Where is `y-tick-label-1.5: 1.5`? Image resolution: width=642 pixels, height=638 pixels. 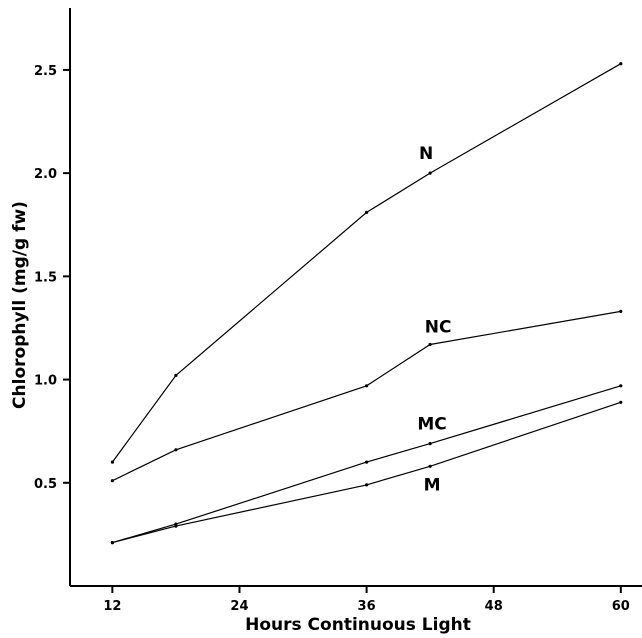 y-tick-label-1.5: 1.5 is located at coordinates (45, 277).